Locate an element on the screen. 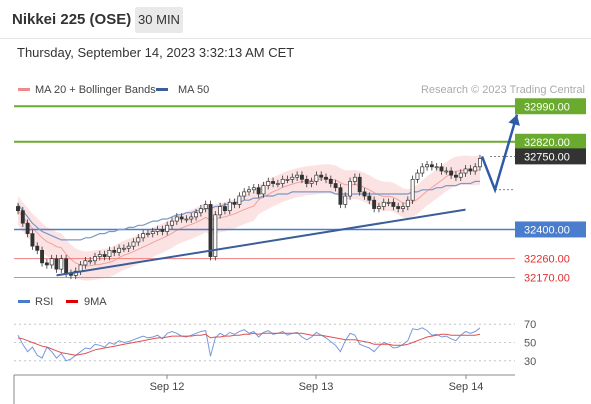 This screenshot has height=404, width=591. projection-arrowhead is located at coordinates (514, 120).